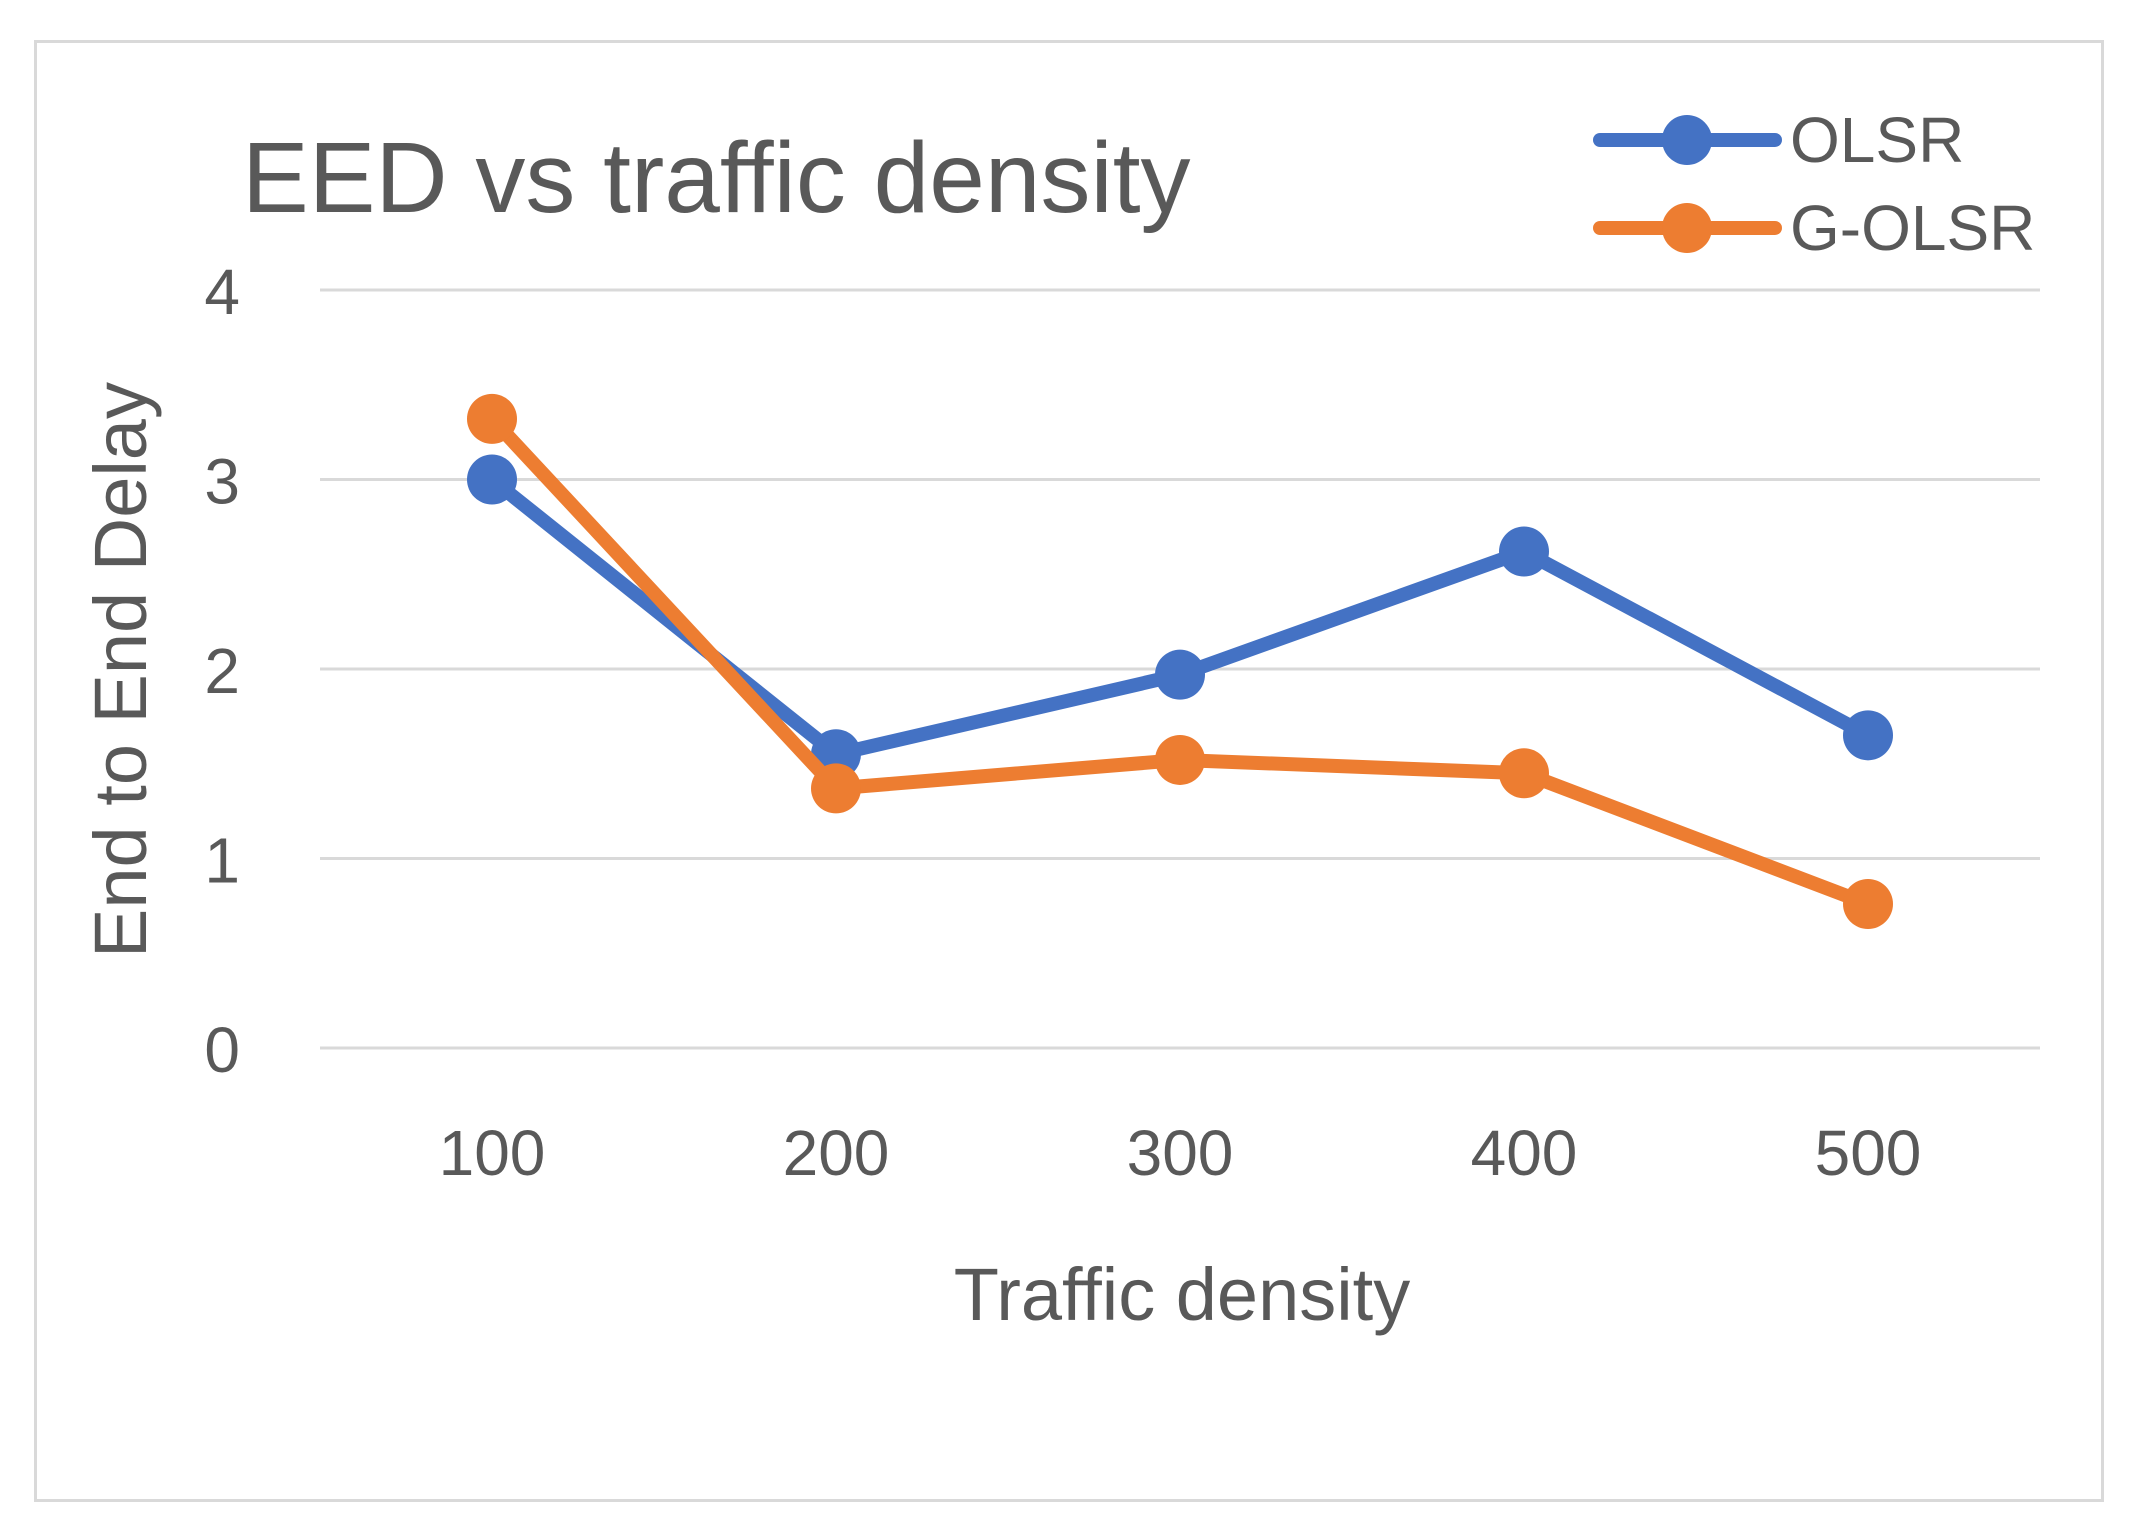 The image size is (2136, 1539). Describe the element at coordinates (1814, 184) in the screenshot. I see `legend: OLSR G-OLSR` at that location.